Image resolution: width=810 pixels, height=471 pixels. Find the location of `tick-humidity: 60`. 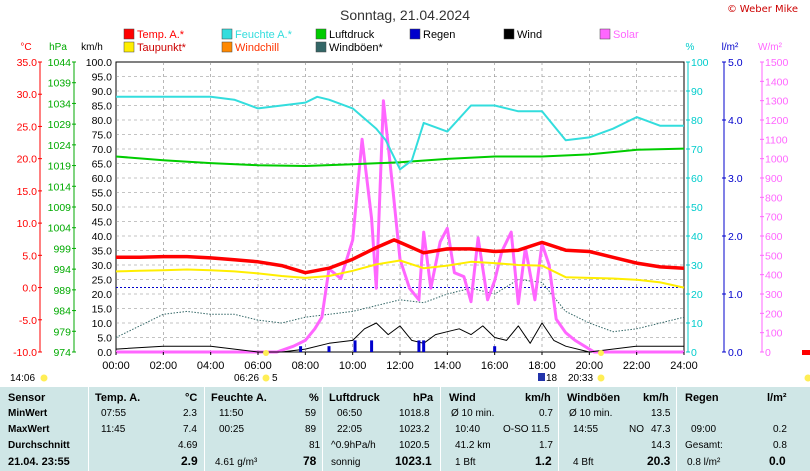

tick-humidity: 60 is located at coordinates (697, 179).